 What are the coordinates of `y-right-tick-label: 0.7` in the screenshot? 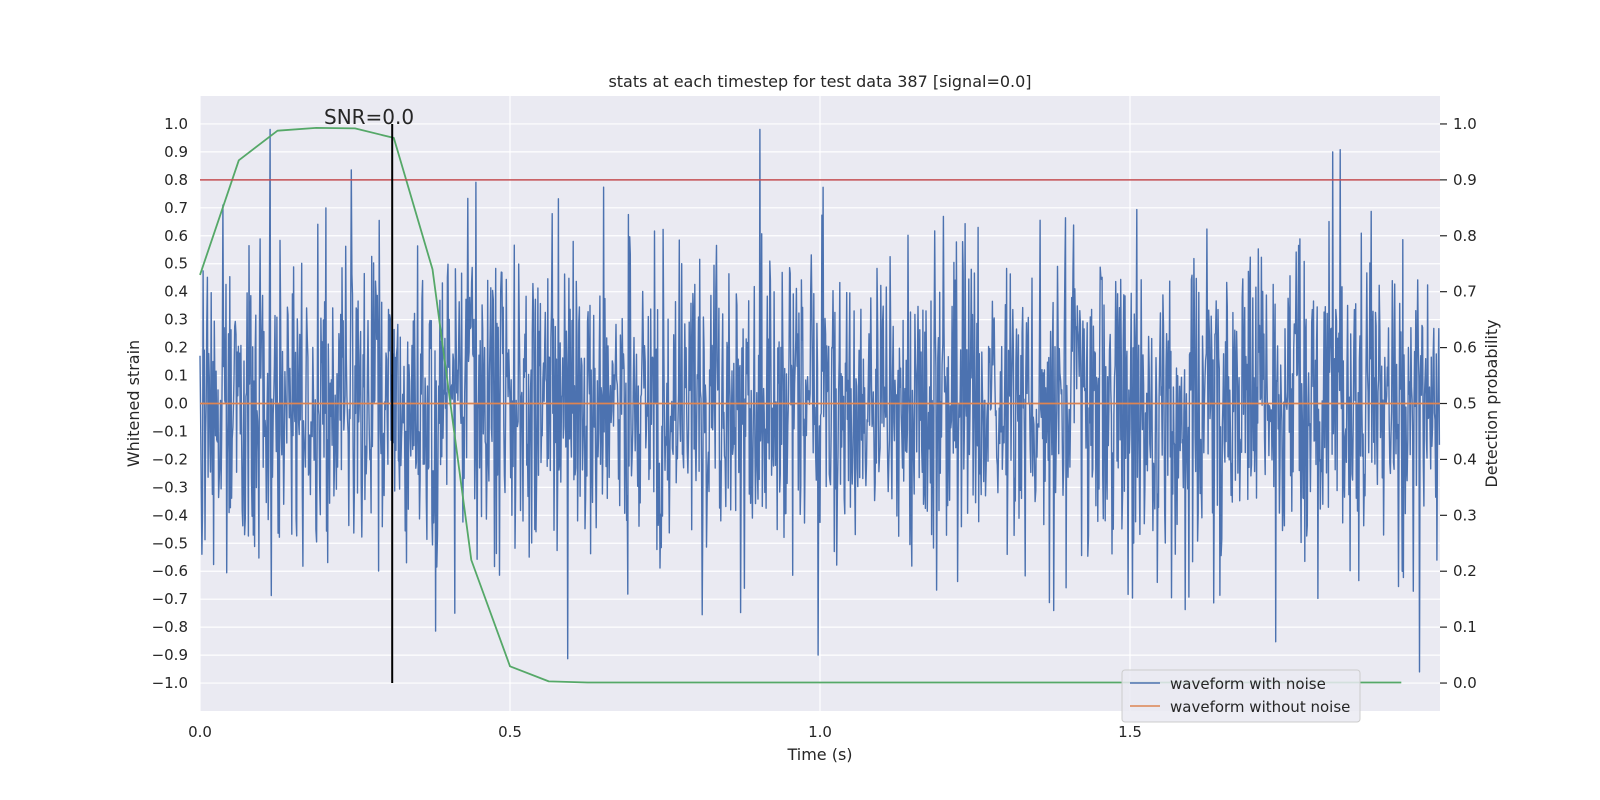 It's located at (1465, 292).